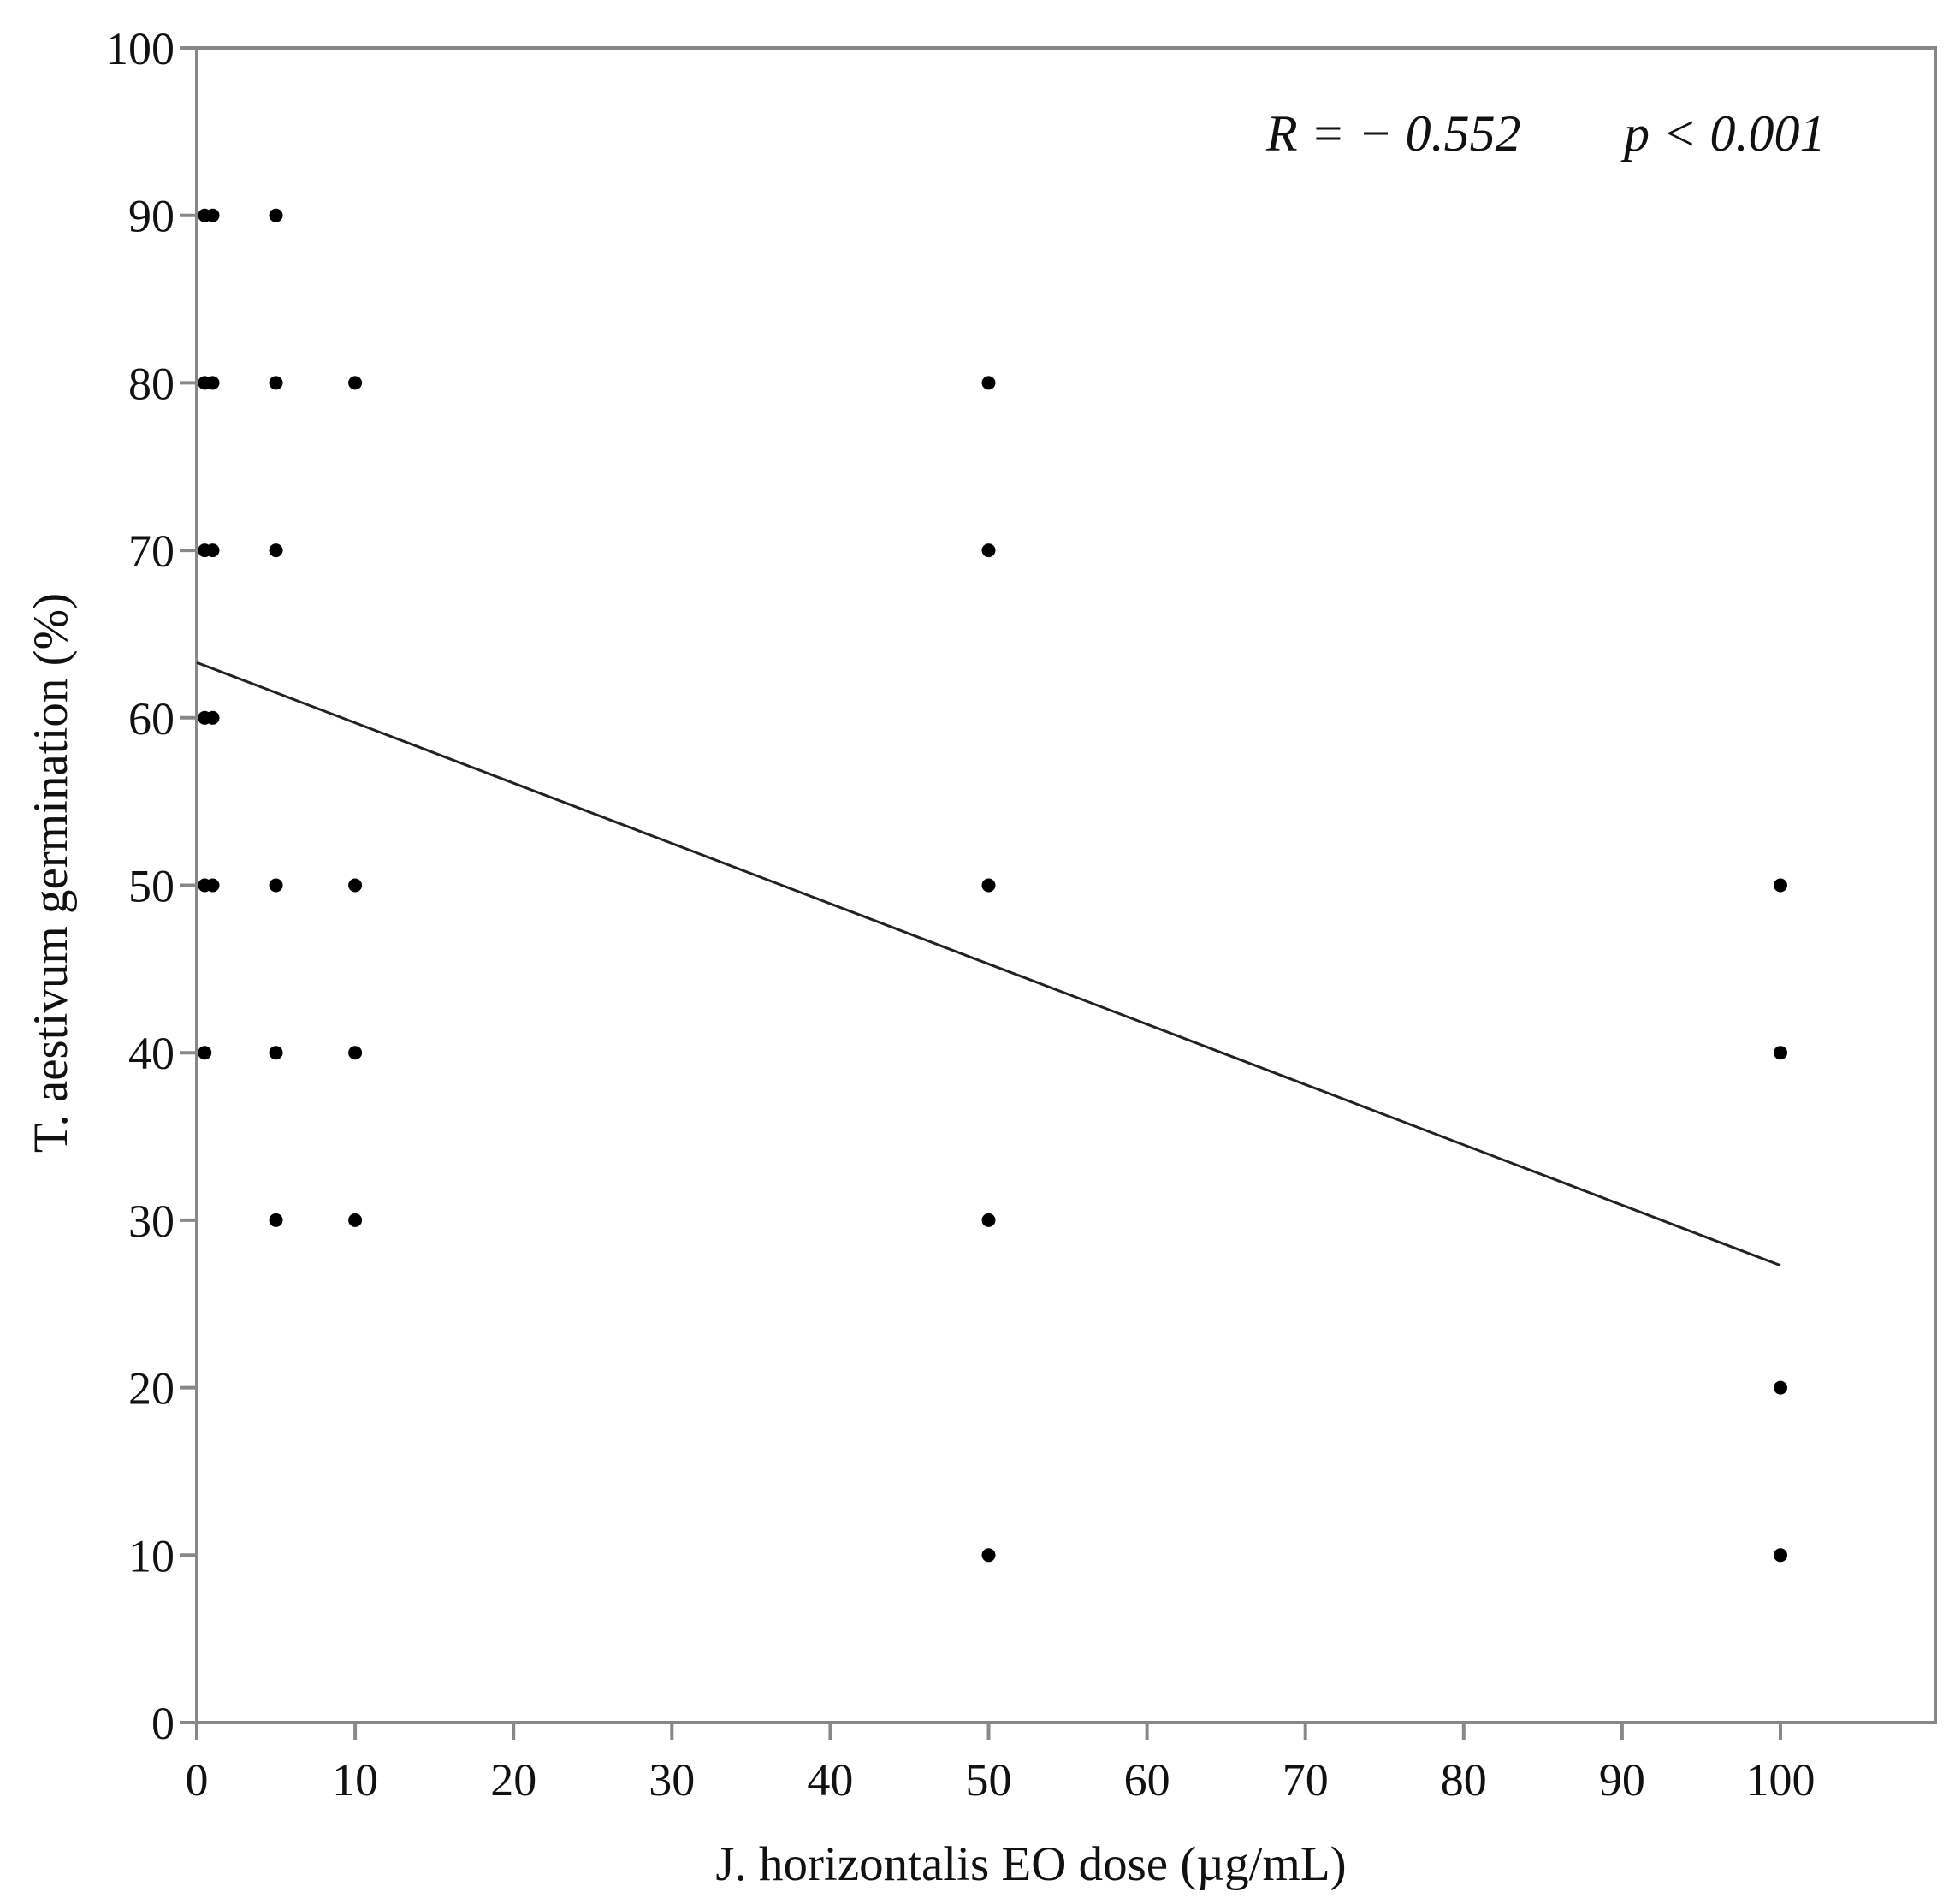 Image resolution: width=1949 pixels, height=1904 pixels. What do you see at coordinates (163, 1724) in the screenshot?
I see `y-tick-label: 0` at bounding box center [163, 1724].